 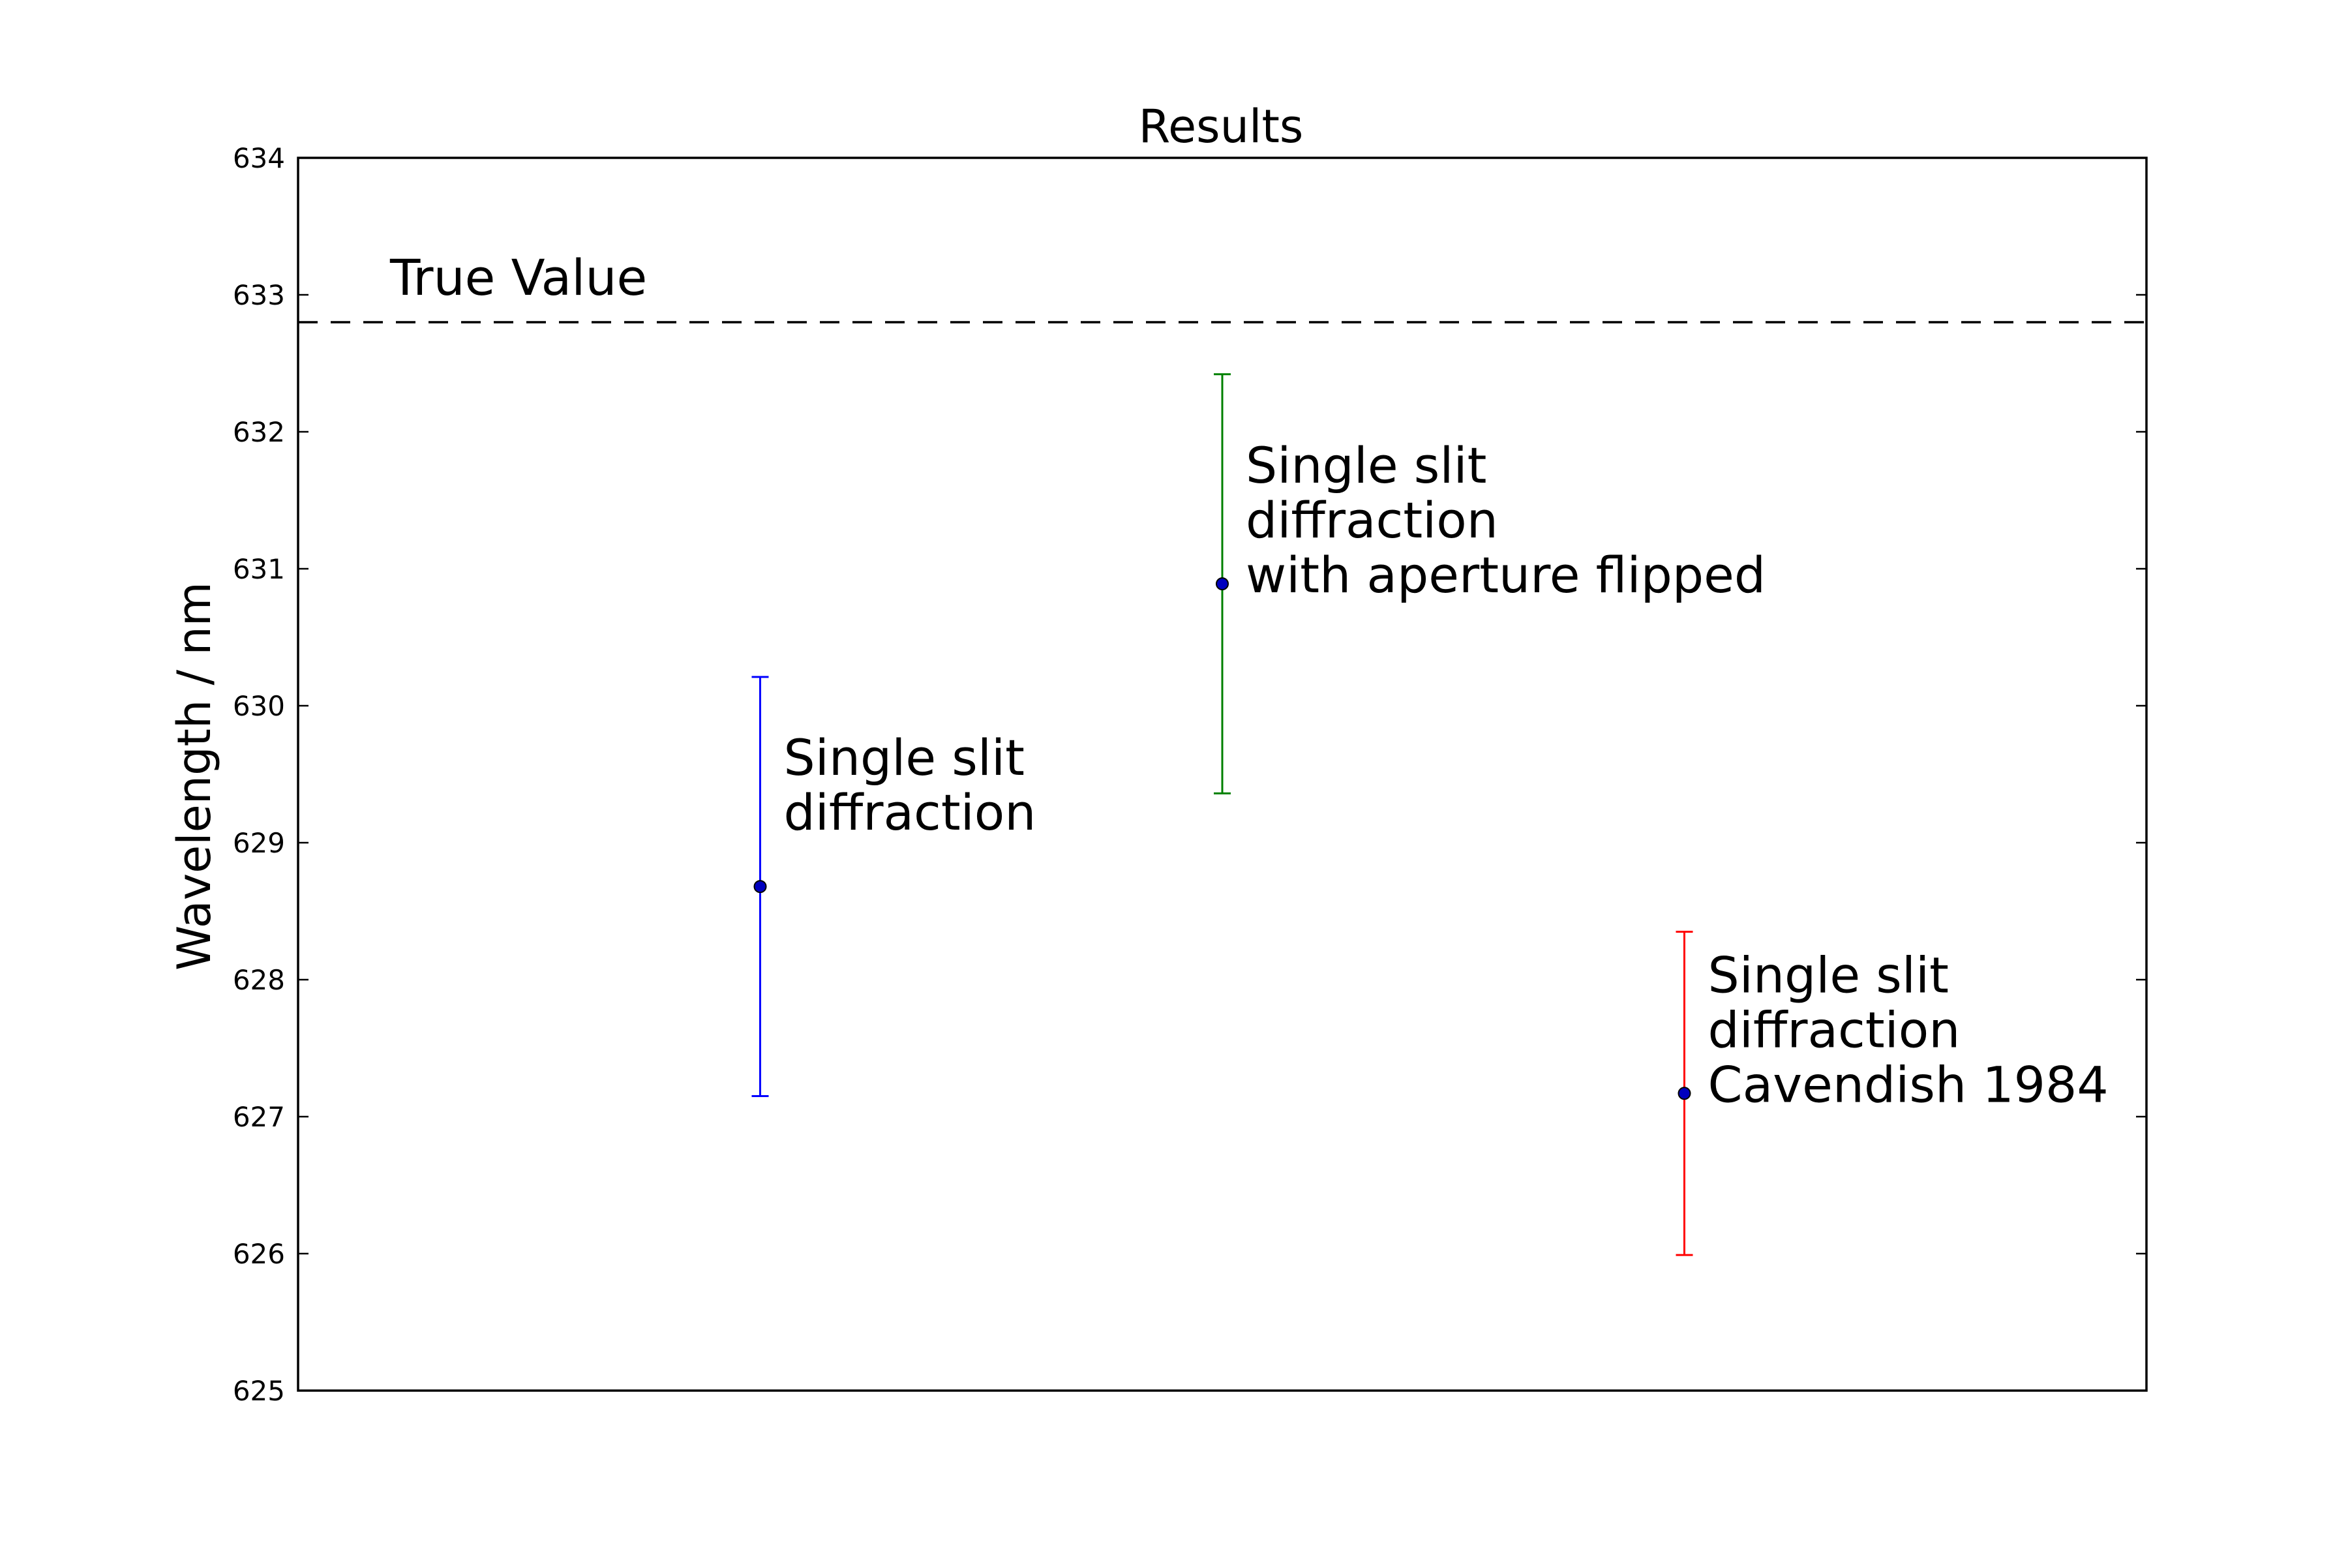 What do you see at coordinates (259, 980) in the screenshot?
I see `y-tick-label: 628` at bounding box center [259, 980].